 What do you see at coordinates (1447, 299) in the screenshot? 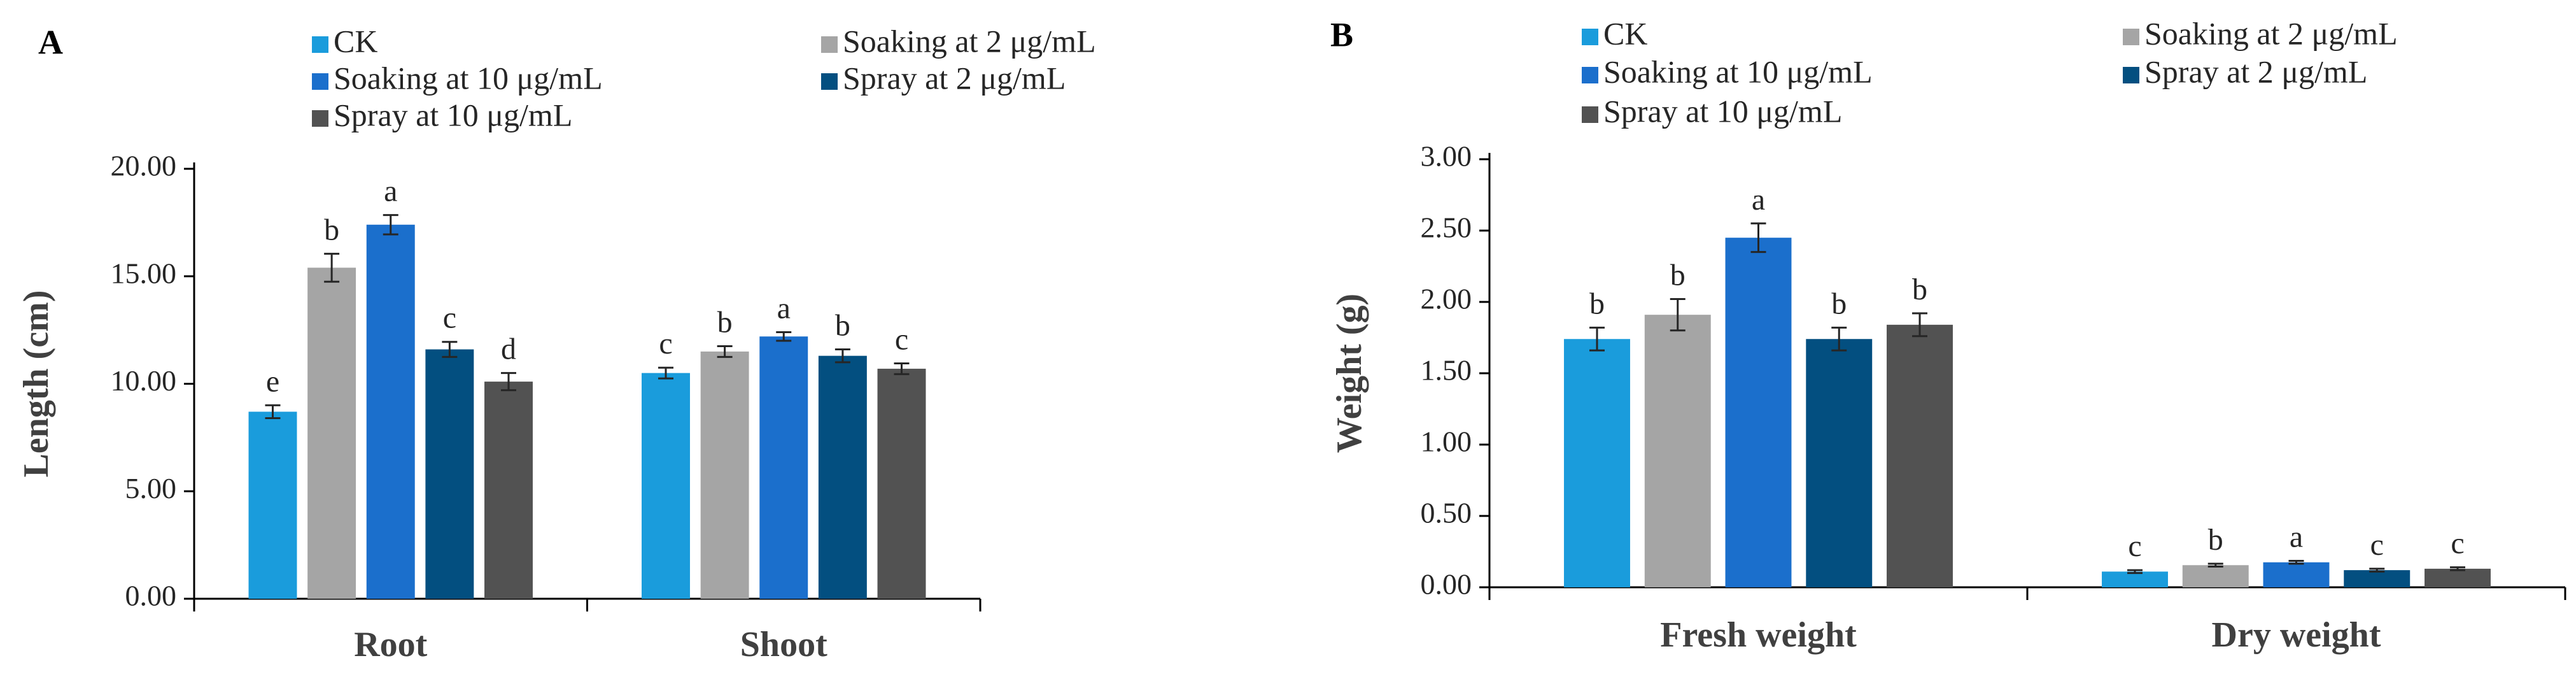
I see `y-tick-label: 2.00` at bounding box center [1447, 299].